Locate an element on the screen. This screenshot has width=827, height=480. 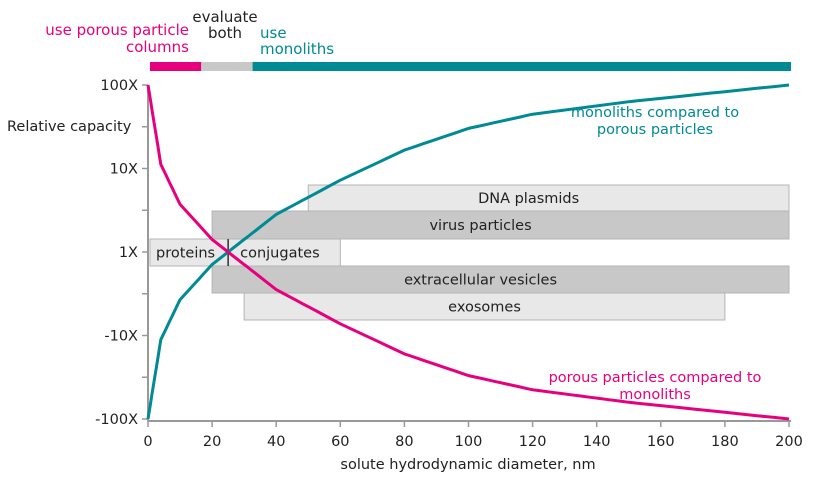
label-use-porous: use porous particle columns is located at coordinates (117, 38).